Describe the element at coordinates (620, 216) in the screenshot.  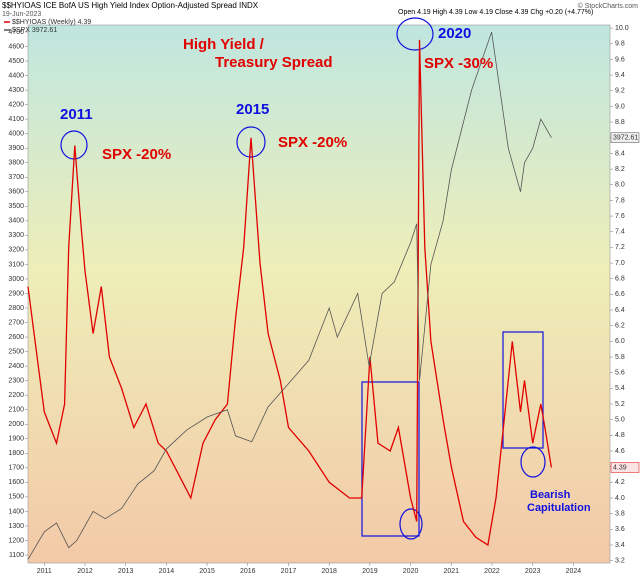
I see `y2-tick-label: 7.6` at that location.